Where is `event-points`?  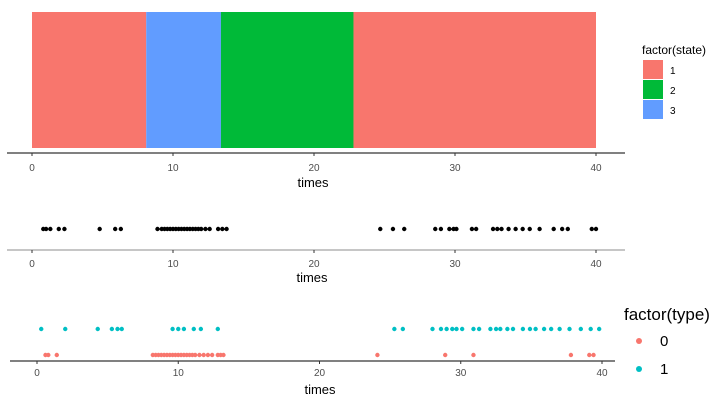
event-points is located at coordinates (320, 229).